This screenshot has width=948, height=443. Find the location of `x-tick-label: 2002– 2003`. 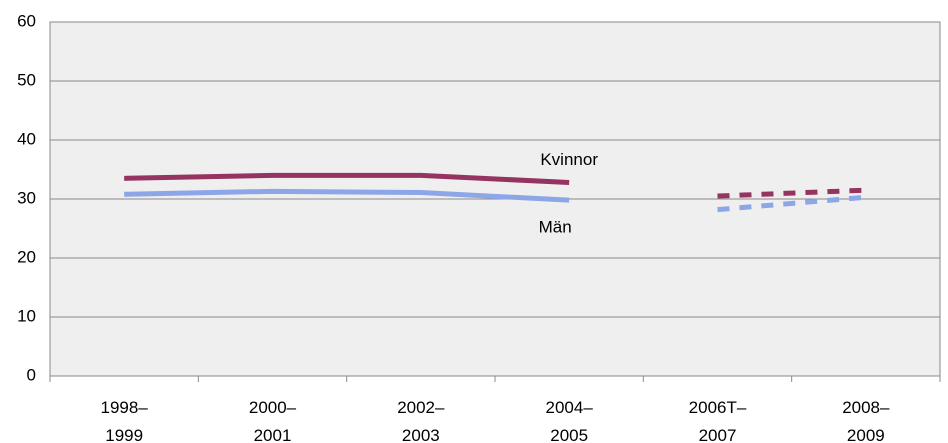

x-tick-label: 2002– 2003 is located at coordinates (421, 420).